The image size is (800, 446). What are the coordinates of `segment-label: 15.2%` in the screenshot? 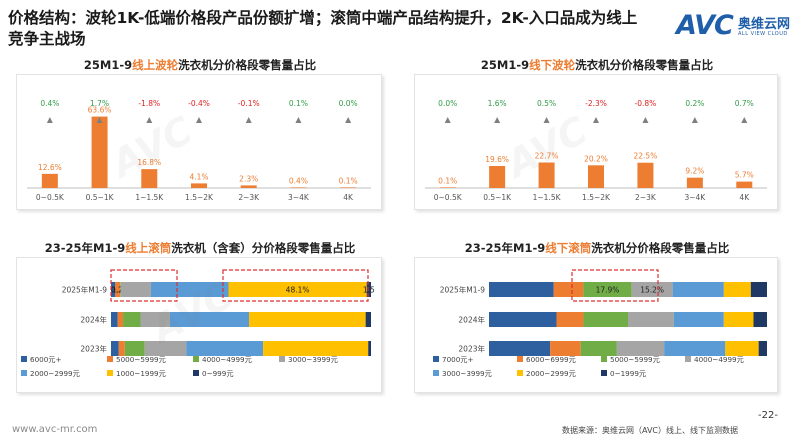 It's located at (652, 290).